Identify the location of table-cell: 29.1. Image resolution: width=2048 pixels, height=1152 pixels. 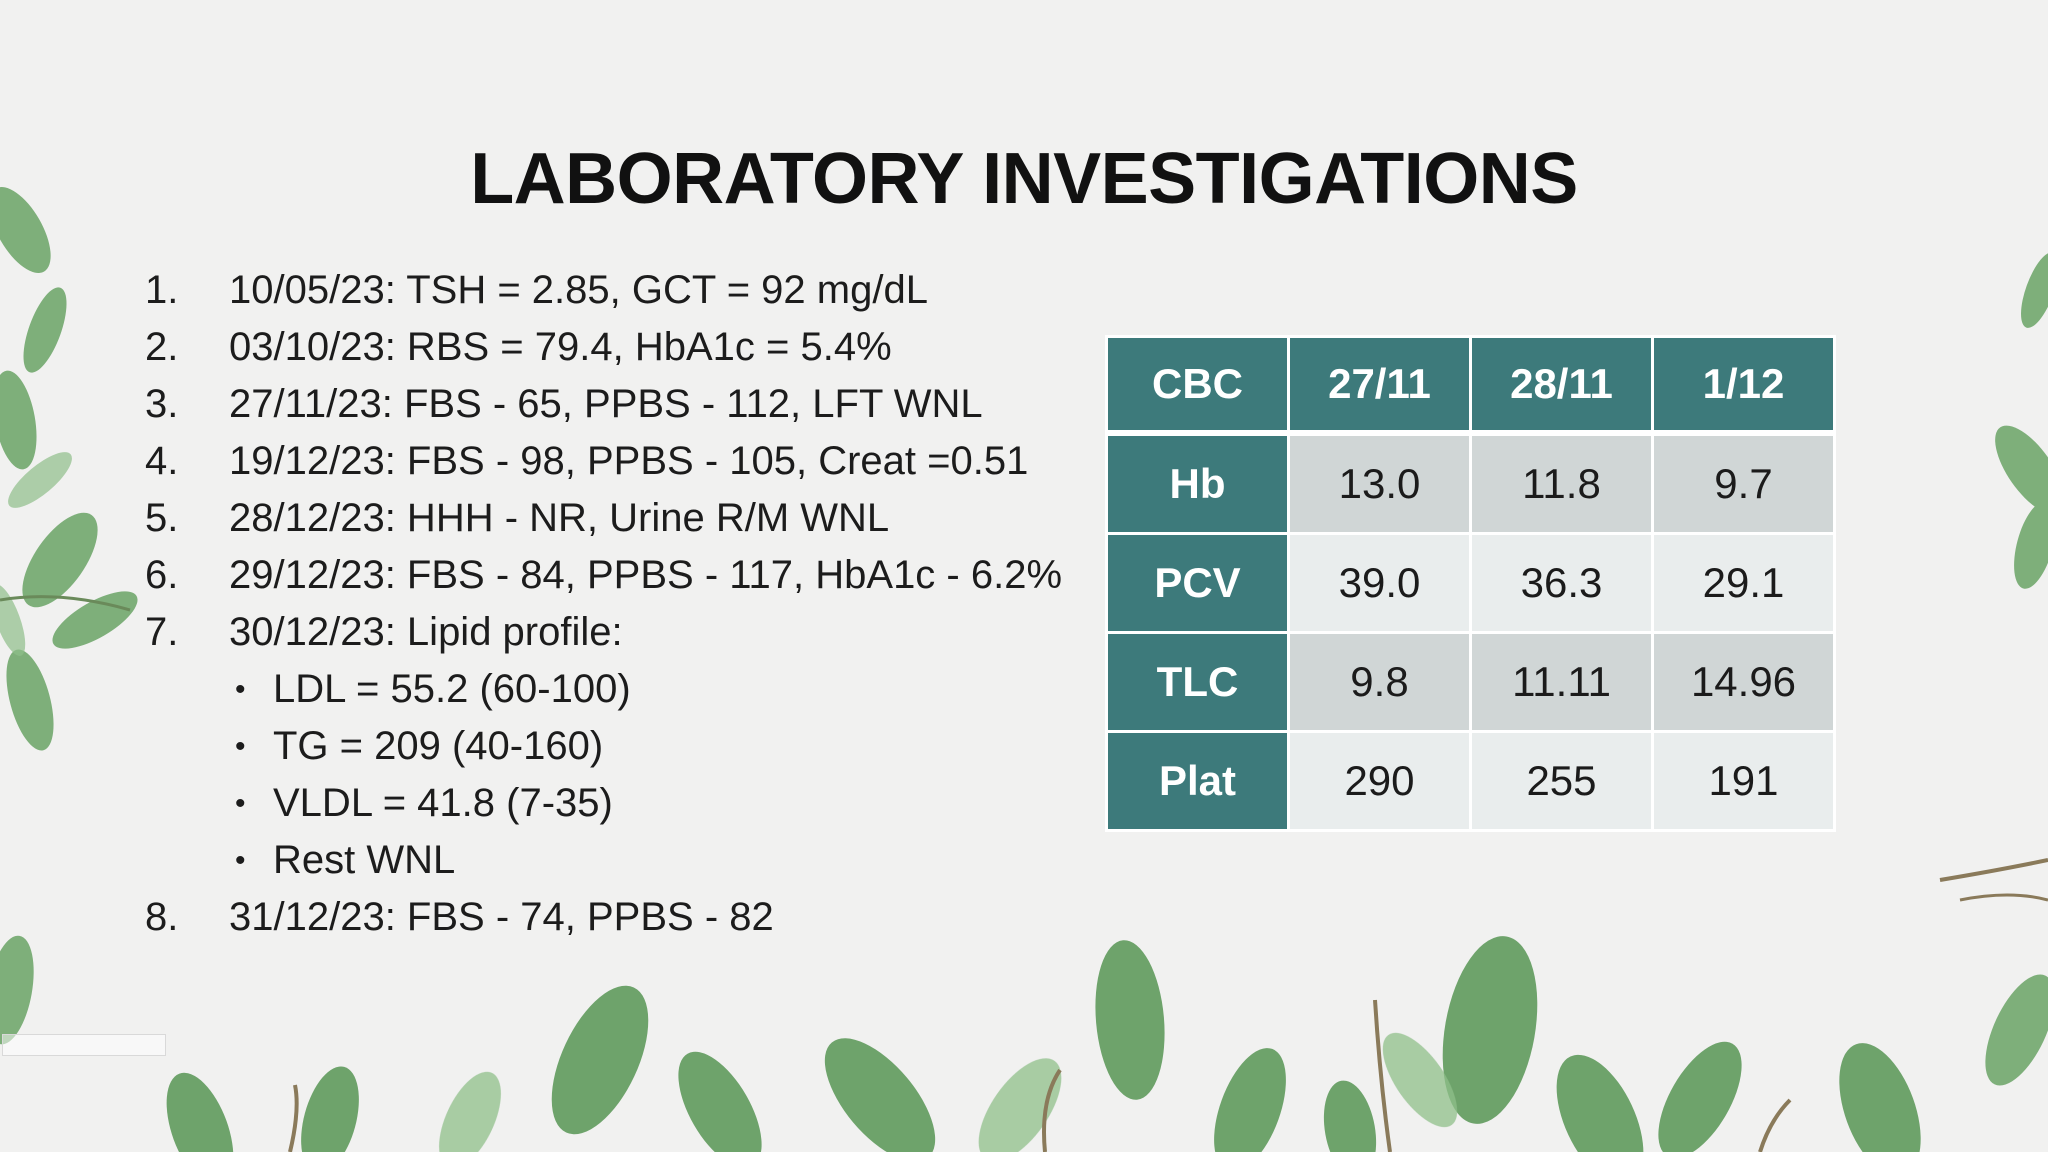
(1743, 583).